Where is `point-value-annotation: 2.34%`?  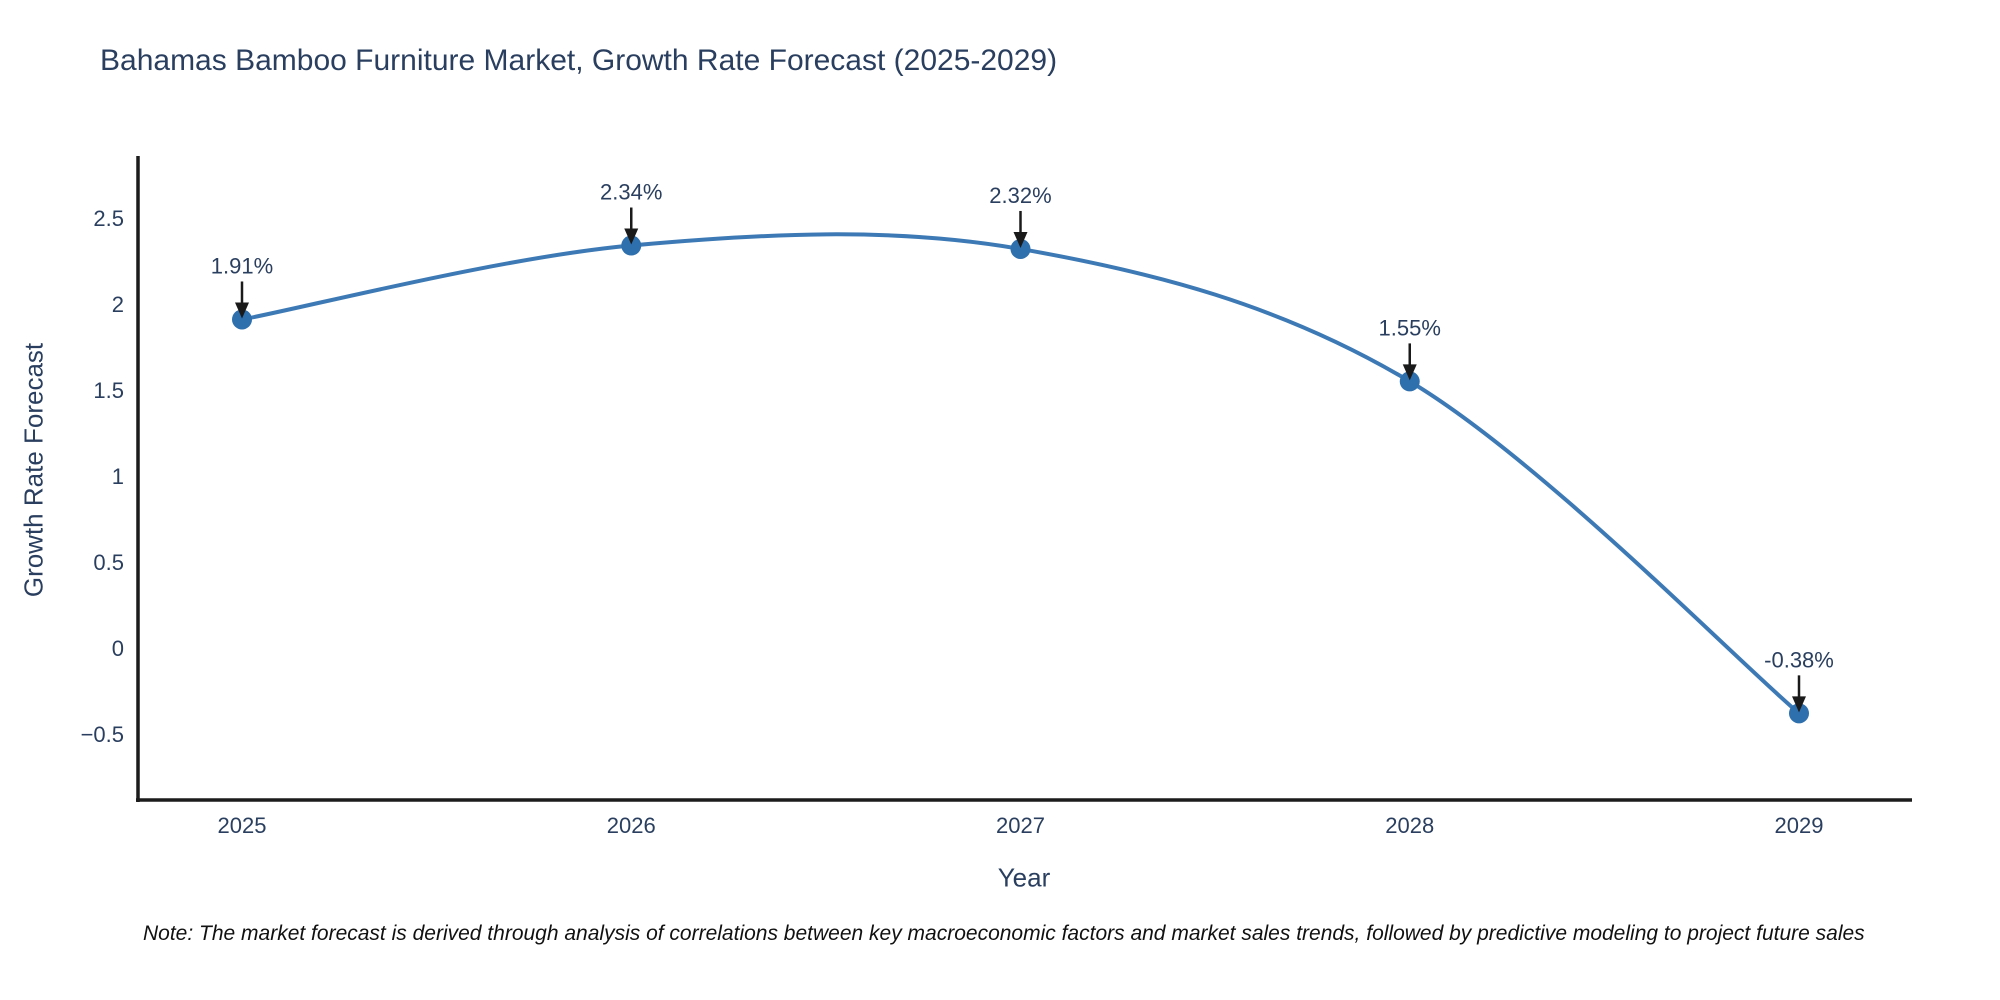 point-value-annotation: 2.34% is located at coordinates (631, 192).